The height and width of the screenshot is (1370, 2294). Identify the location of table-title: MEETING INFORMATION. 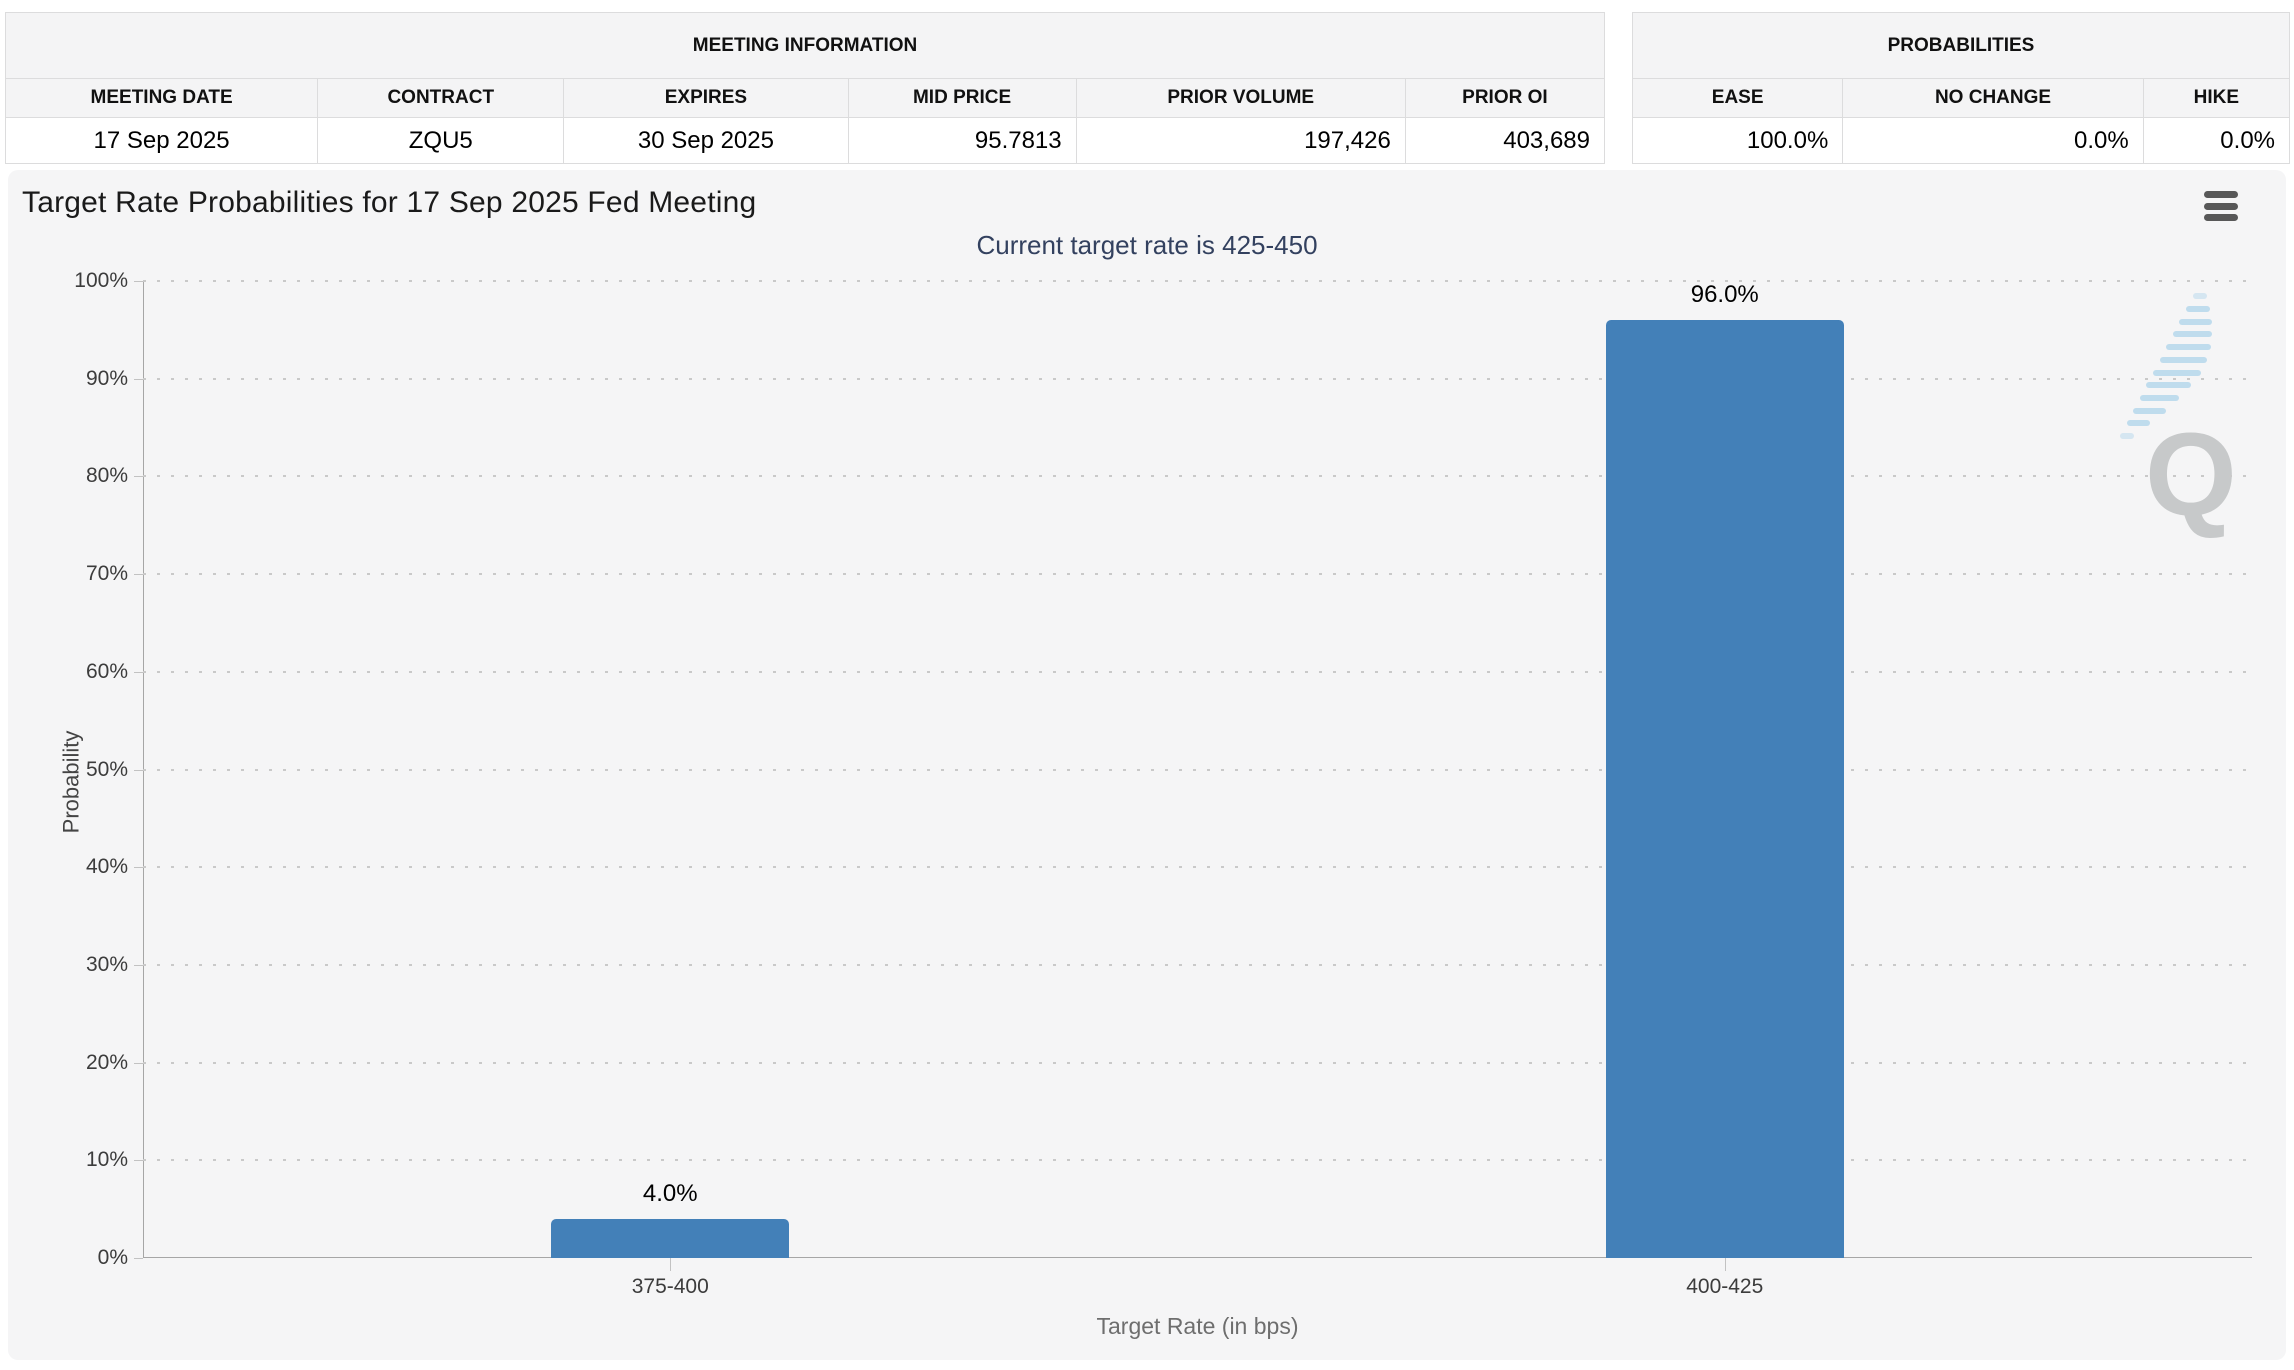
(805, 45).